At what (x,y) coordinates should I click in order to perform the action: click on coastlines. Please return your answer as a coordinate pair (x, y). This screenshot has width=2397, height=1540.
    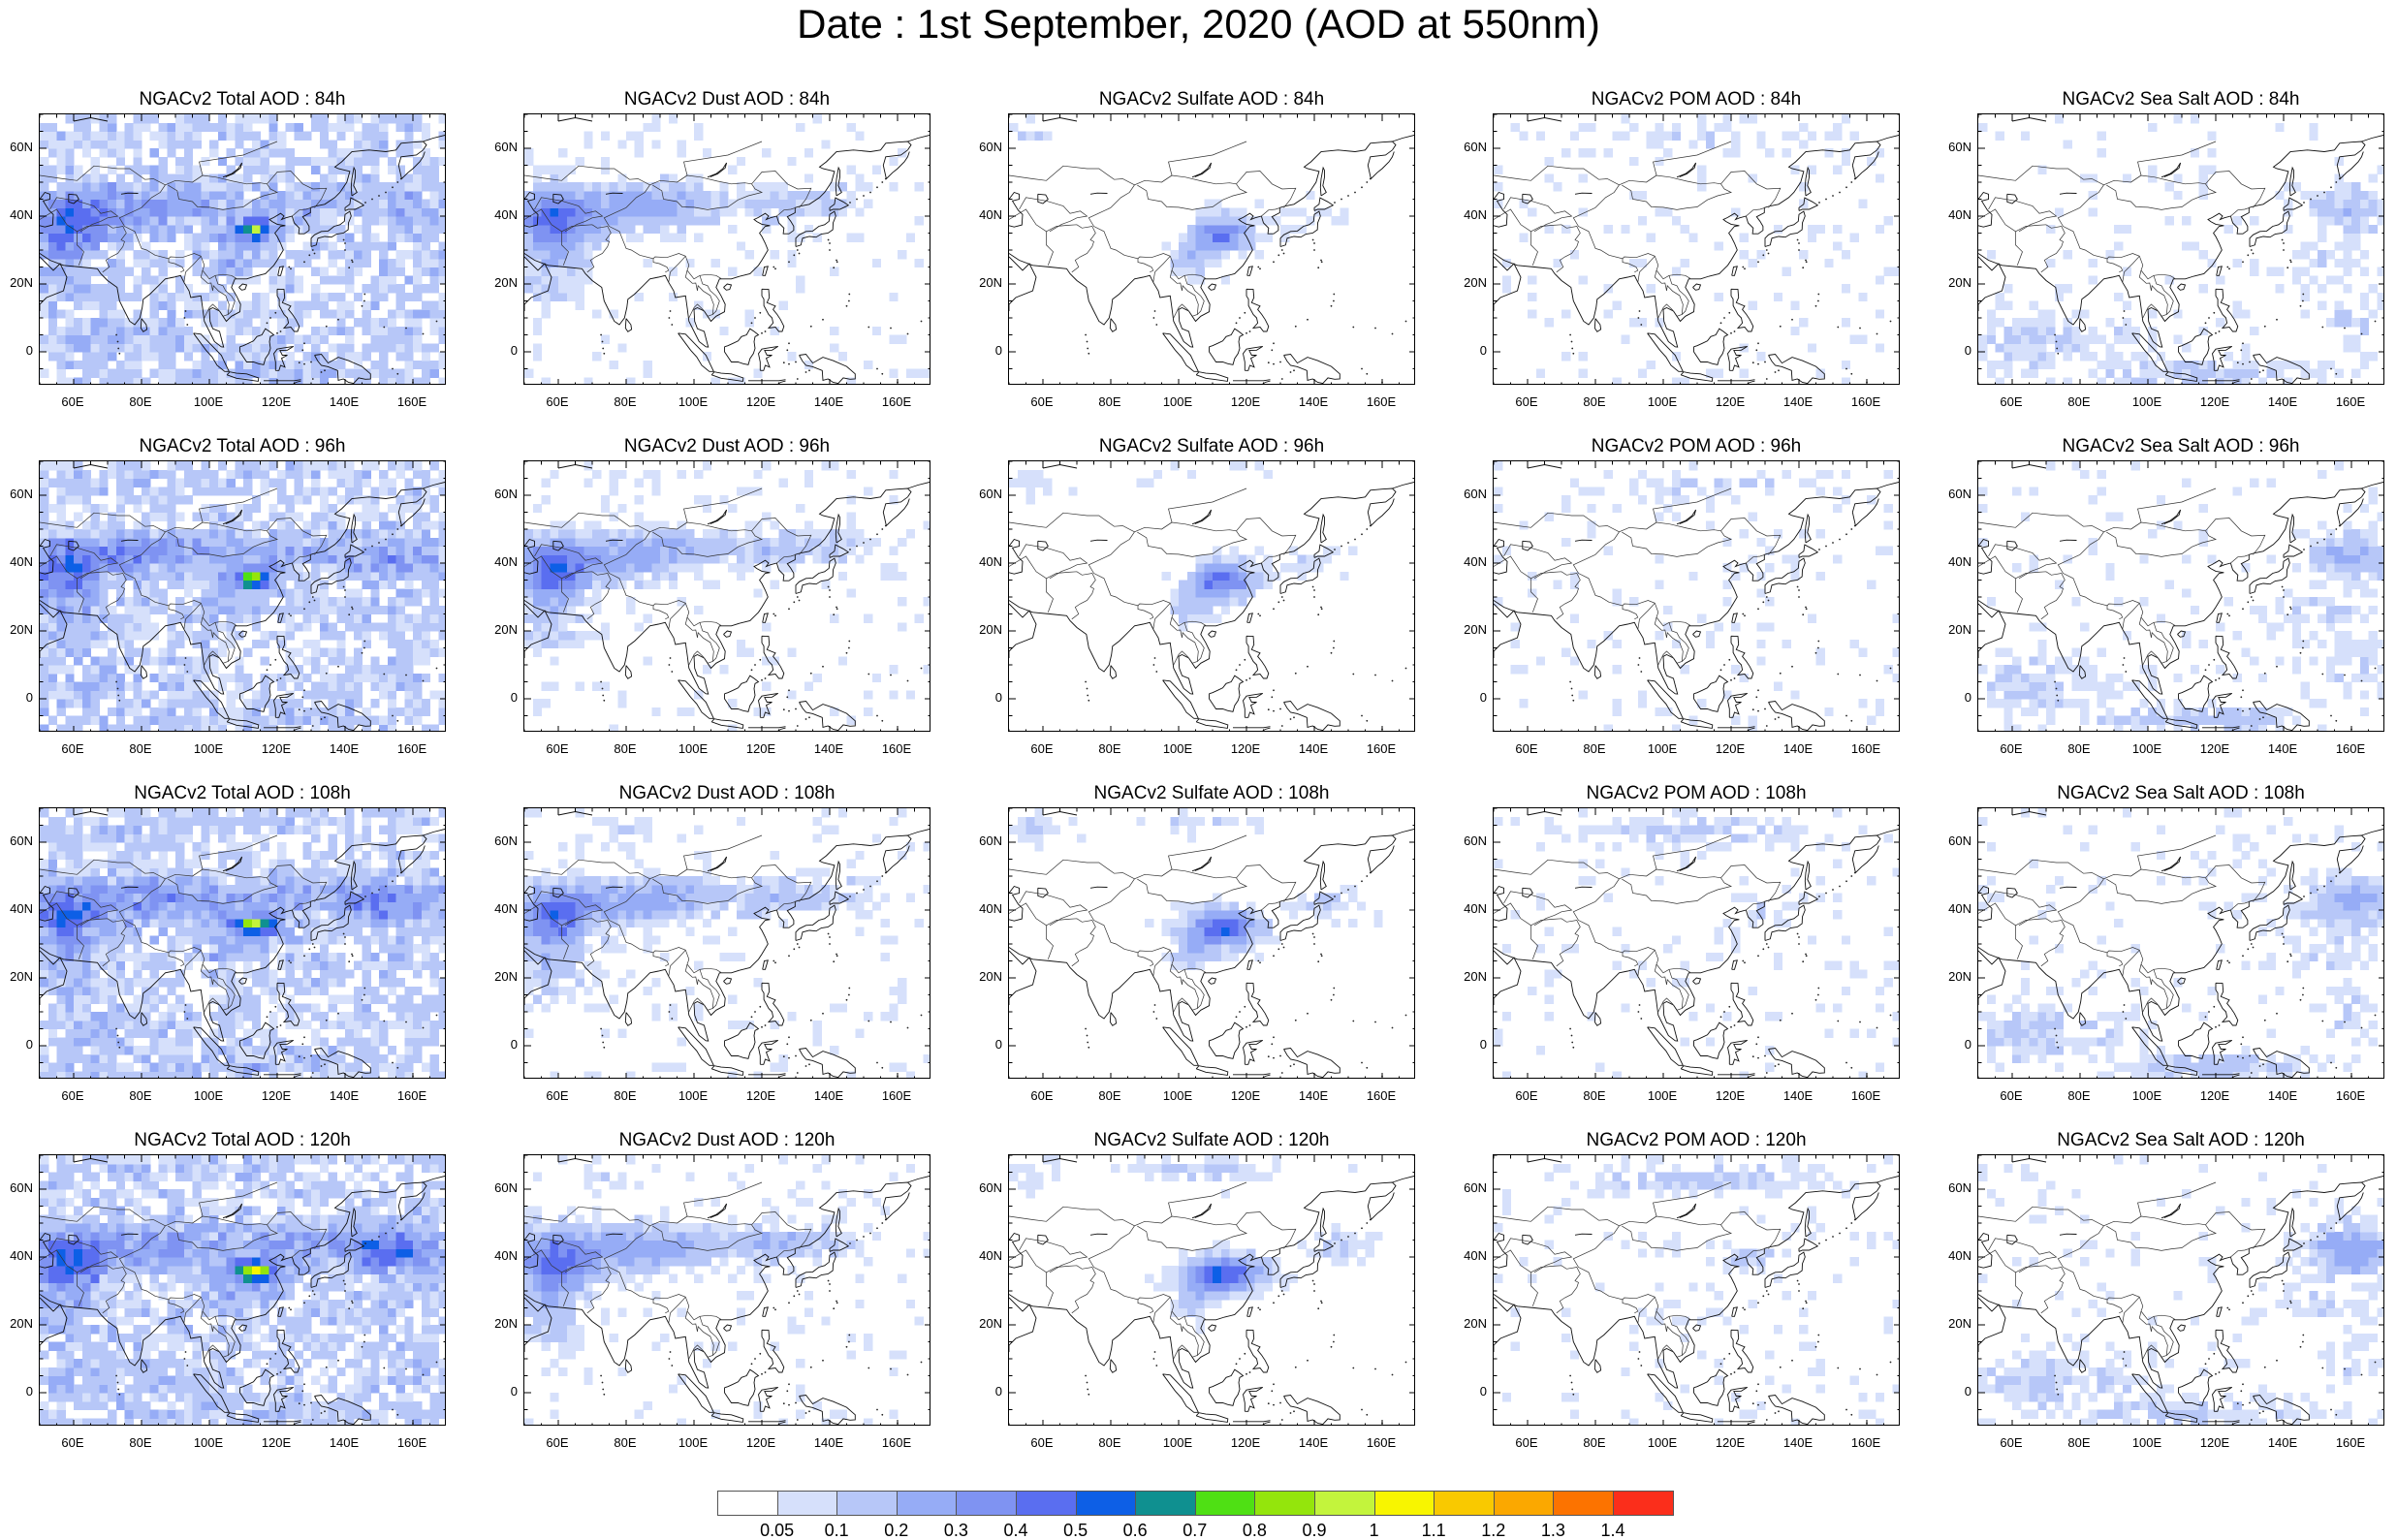
    Looking at the image, I should click on (1697, 946).